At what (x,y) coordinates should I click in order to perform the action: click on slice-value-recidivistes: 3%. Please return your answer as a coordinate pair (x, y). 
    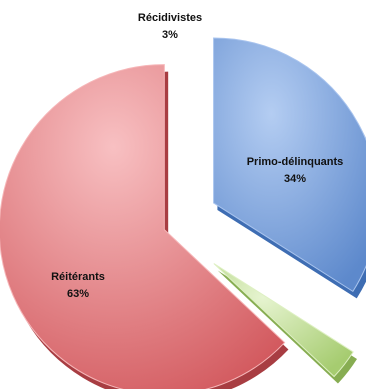
    Looking at the image, I should click on (170, 35).